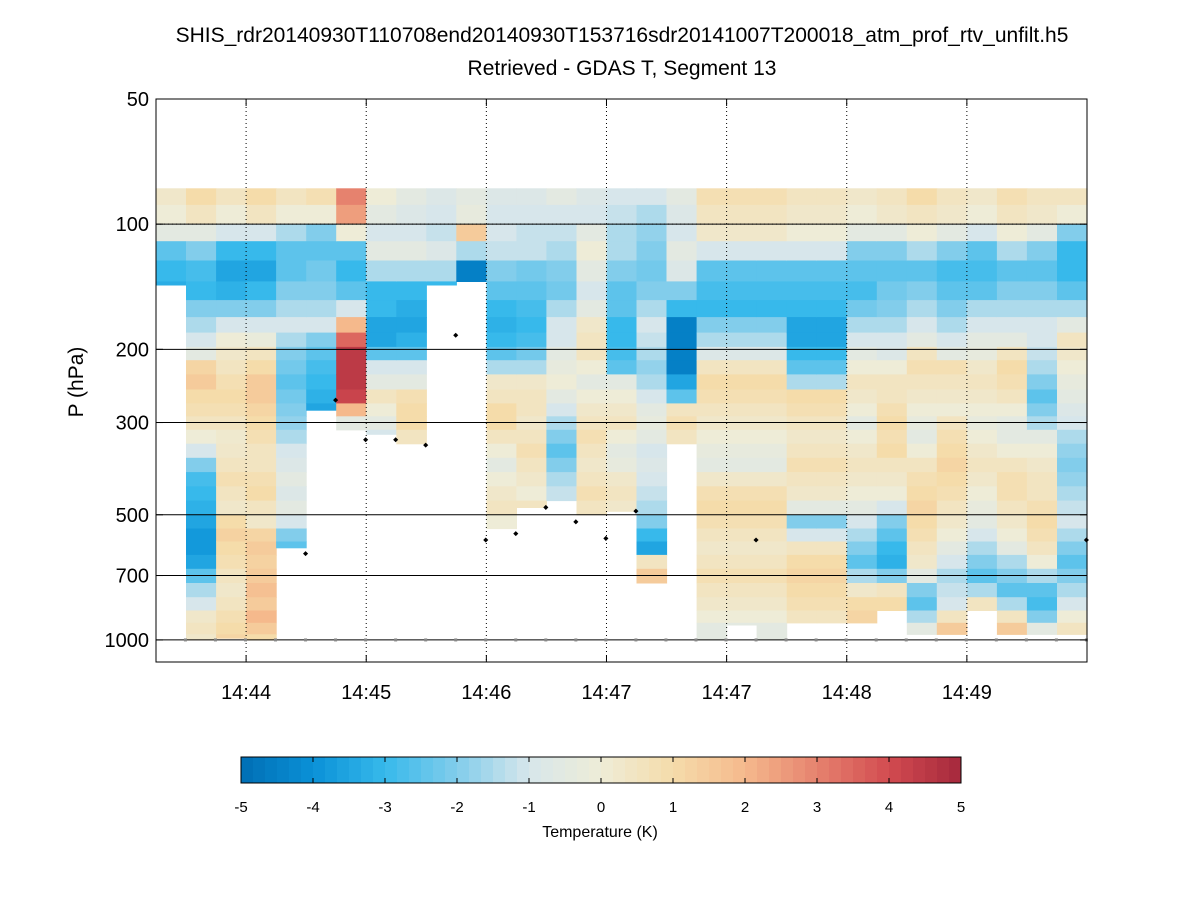 The width and height of the screenshot is (1200, 900). I want to click on colorbar-ticks: -5 -4 -3 -2 -1 0 1 2 3 4 5, so click(599, 786).